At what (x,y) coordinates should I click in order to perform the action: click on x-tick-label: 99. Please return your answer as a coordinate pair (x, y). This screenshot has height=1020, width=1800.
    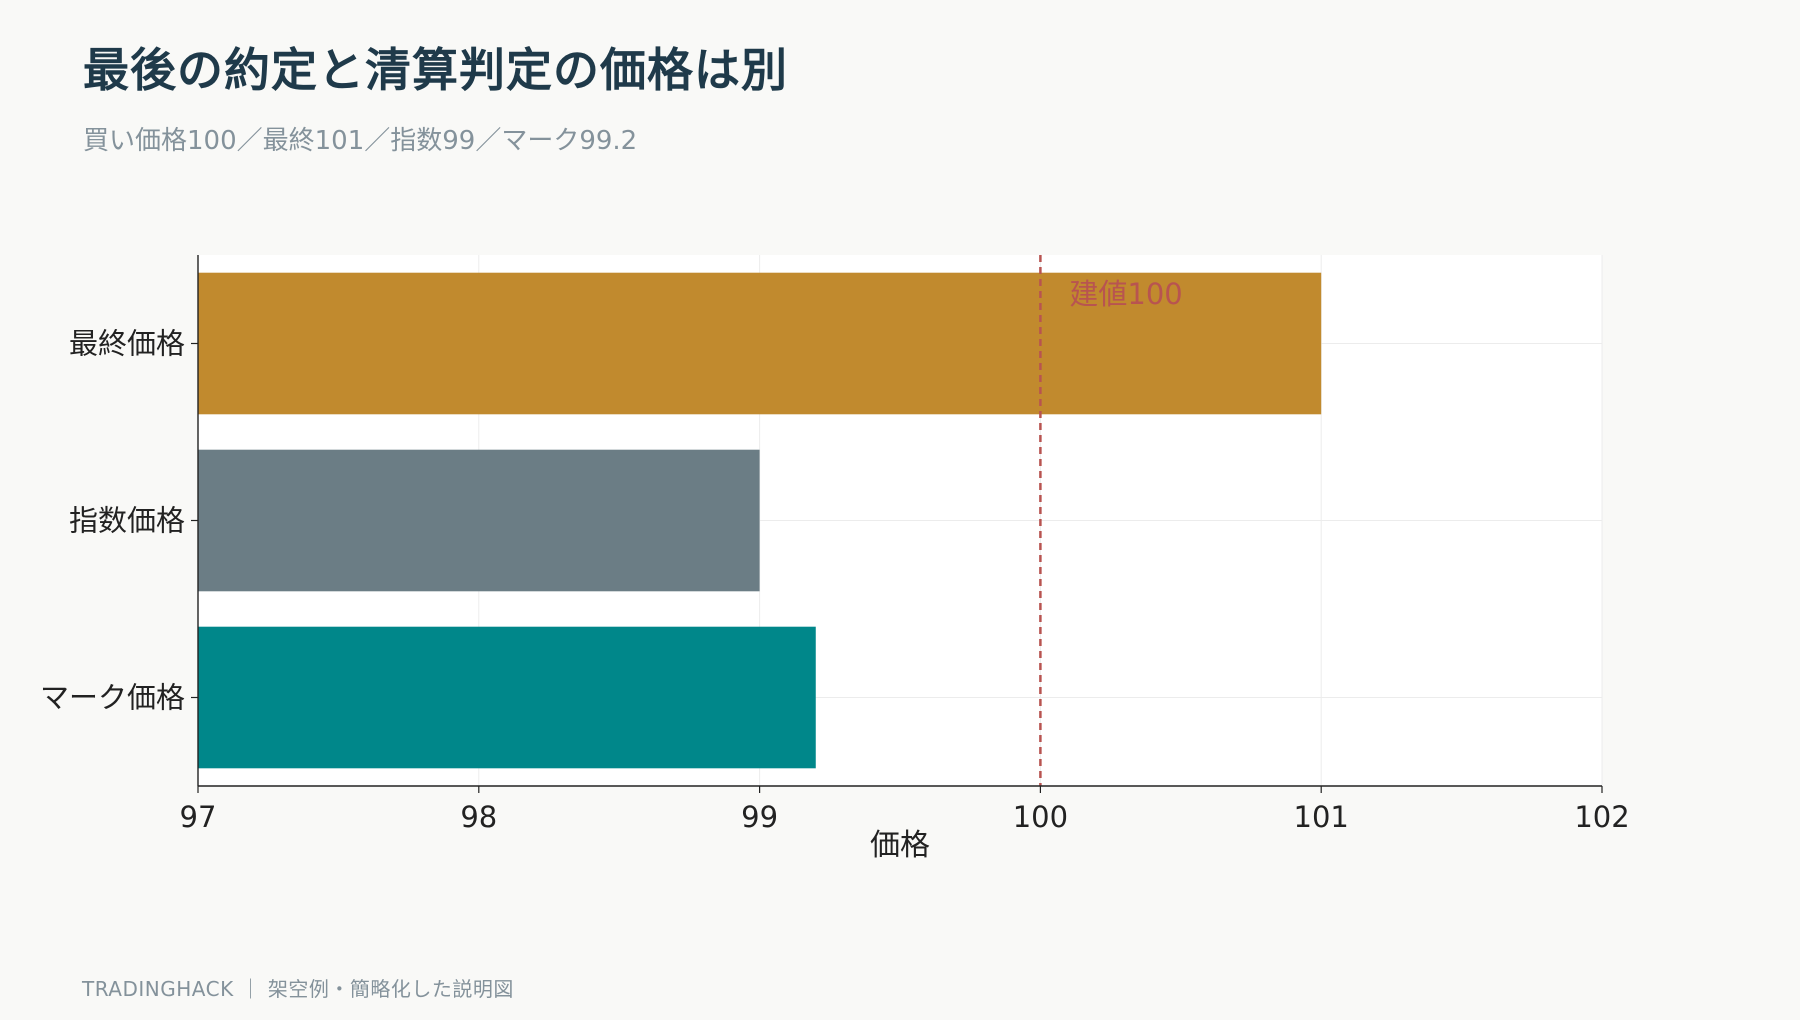
    Looking at the image, I should click on (759, 817).